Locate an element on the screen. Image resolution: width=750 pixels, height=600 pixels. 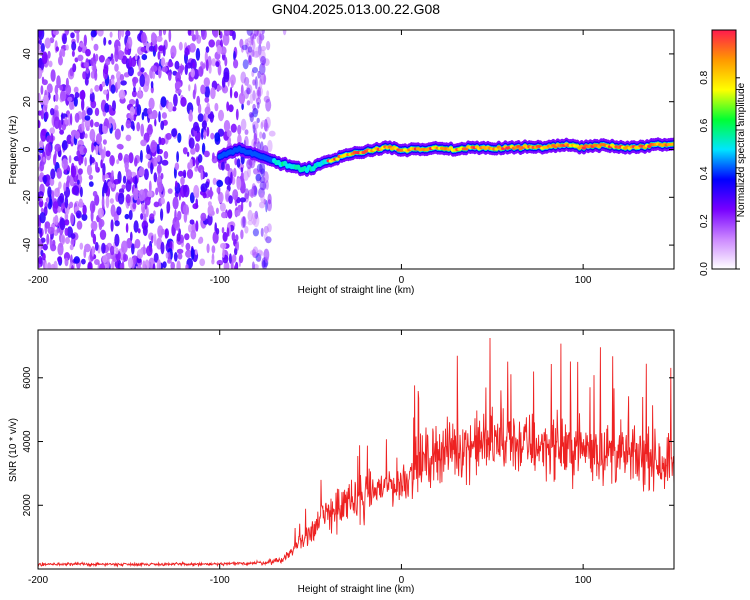
ridge-peak is located at coordinates (337, 159).